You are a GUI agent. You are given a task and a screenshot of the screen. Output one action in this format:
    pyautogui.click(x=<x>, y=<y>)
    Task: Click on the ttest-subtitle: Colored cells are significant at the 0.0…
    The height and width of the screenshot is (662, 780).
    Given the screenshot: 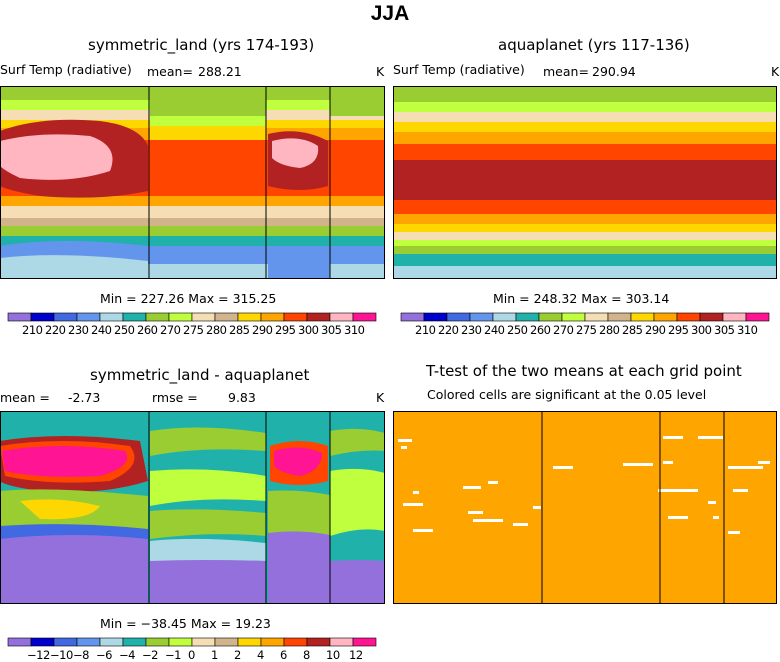 What is the action you would take?
    pyautogui.click(x=567, y=394)
    